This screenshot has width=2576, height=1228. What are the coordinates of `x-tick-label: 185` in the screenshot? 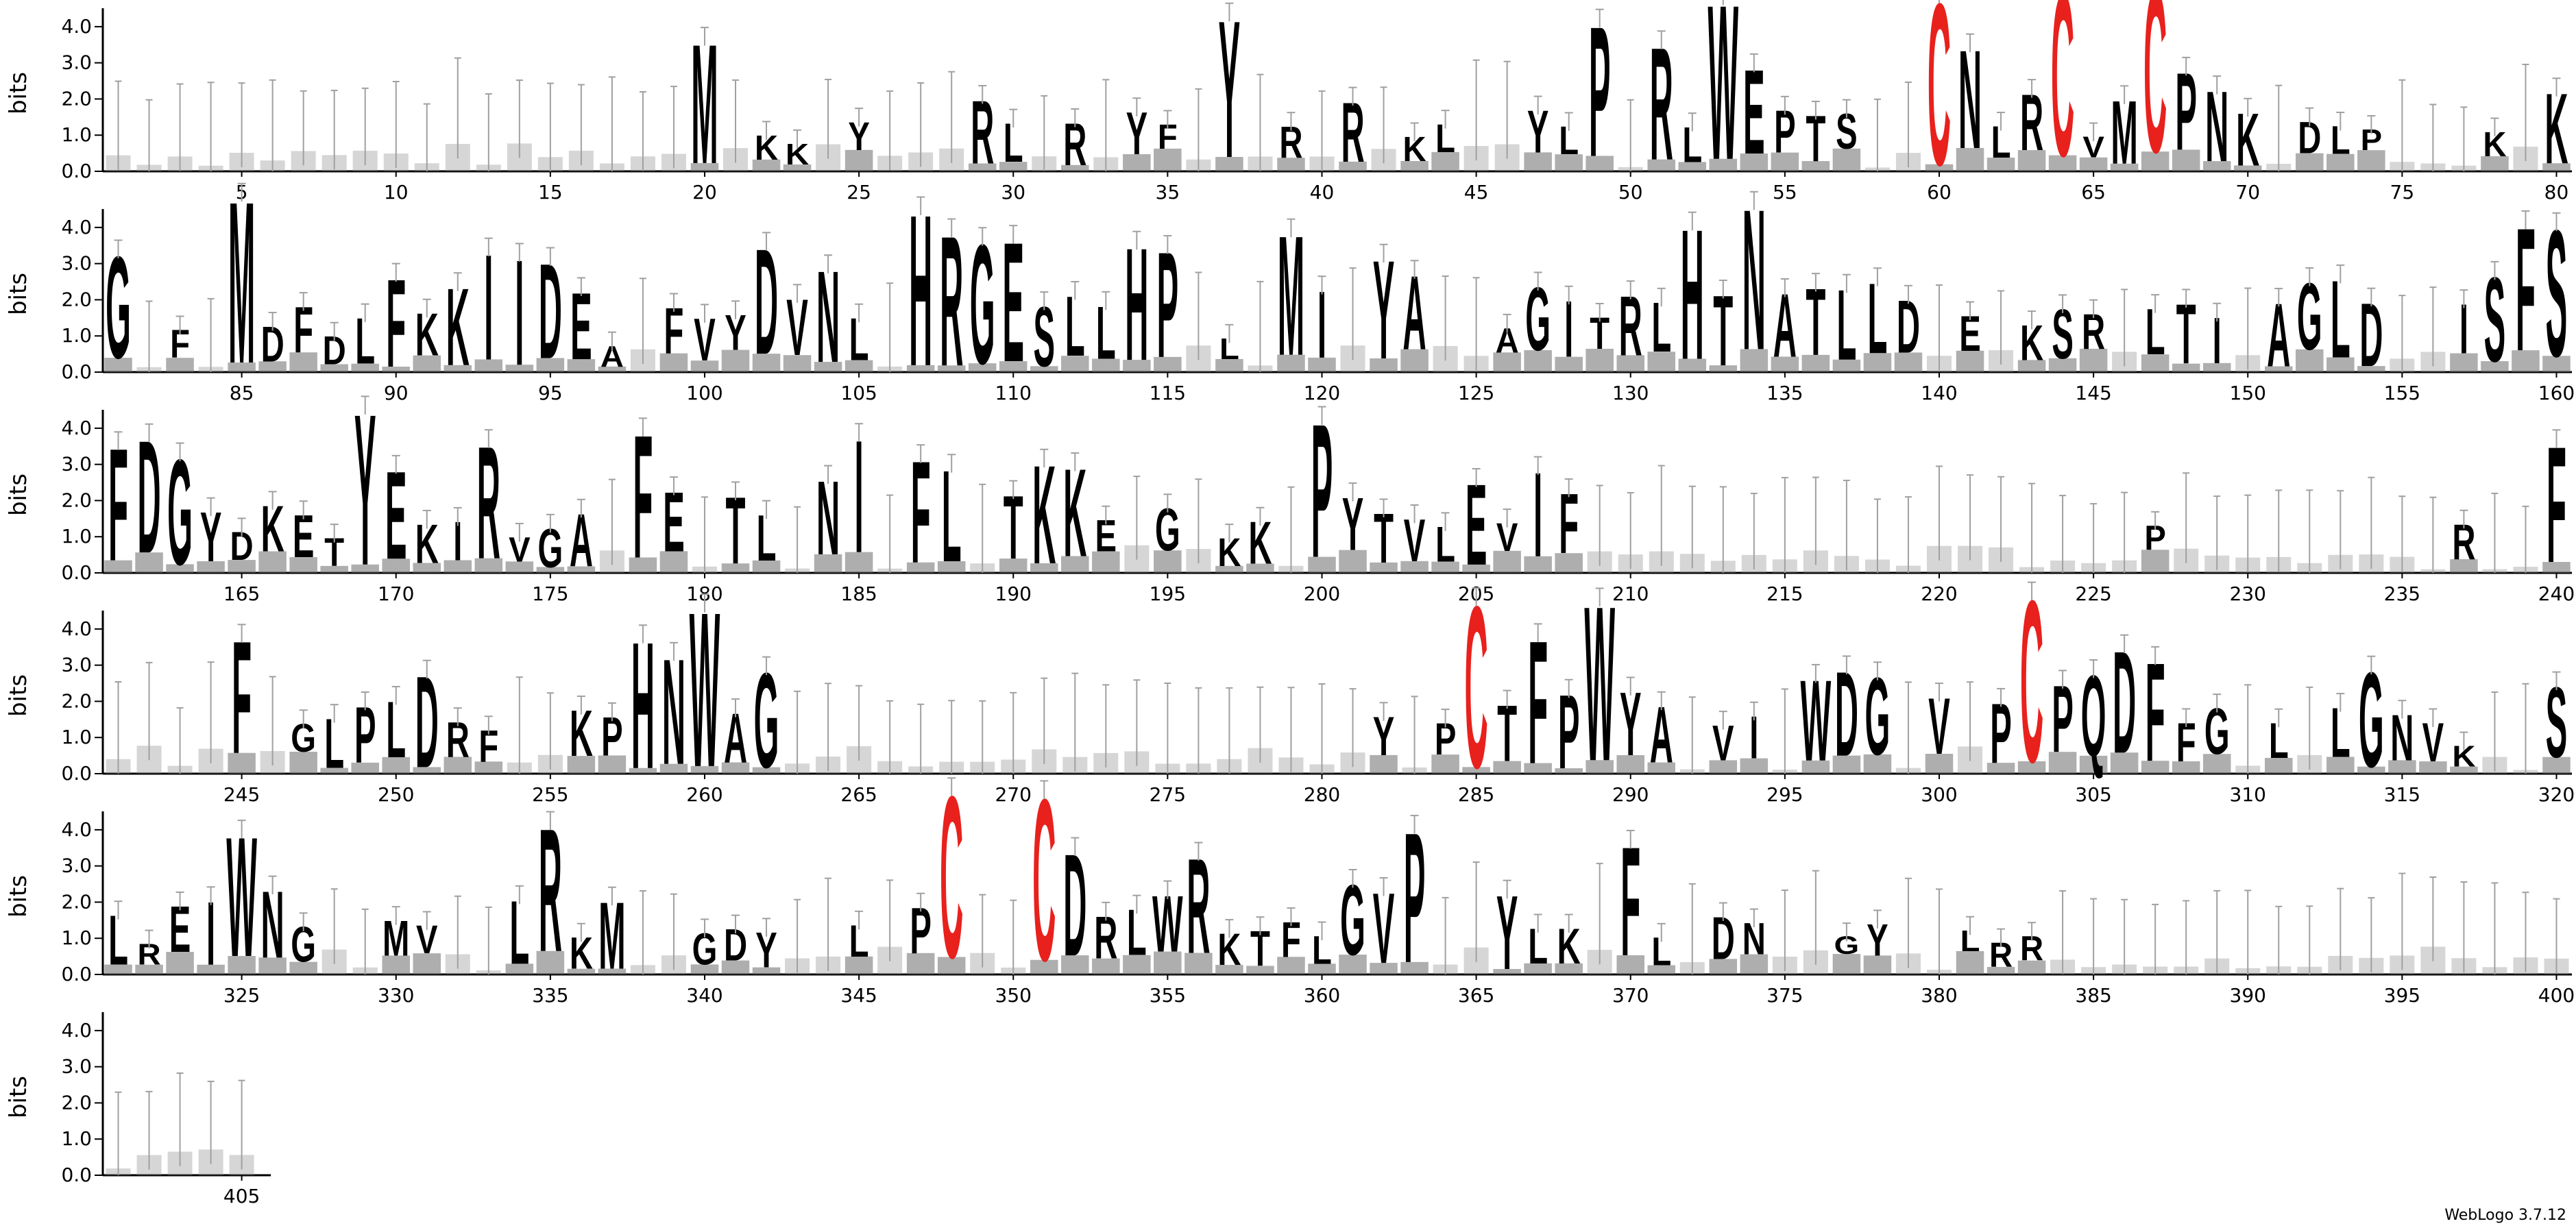 It's located at (858, 593).